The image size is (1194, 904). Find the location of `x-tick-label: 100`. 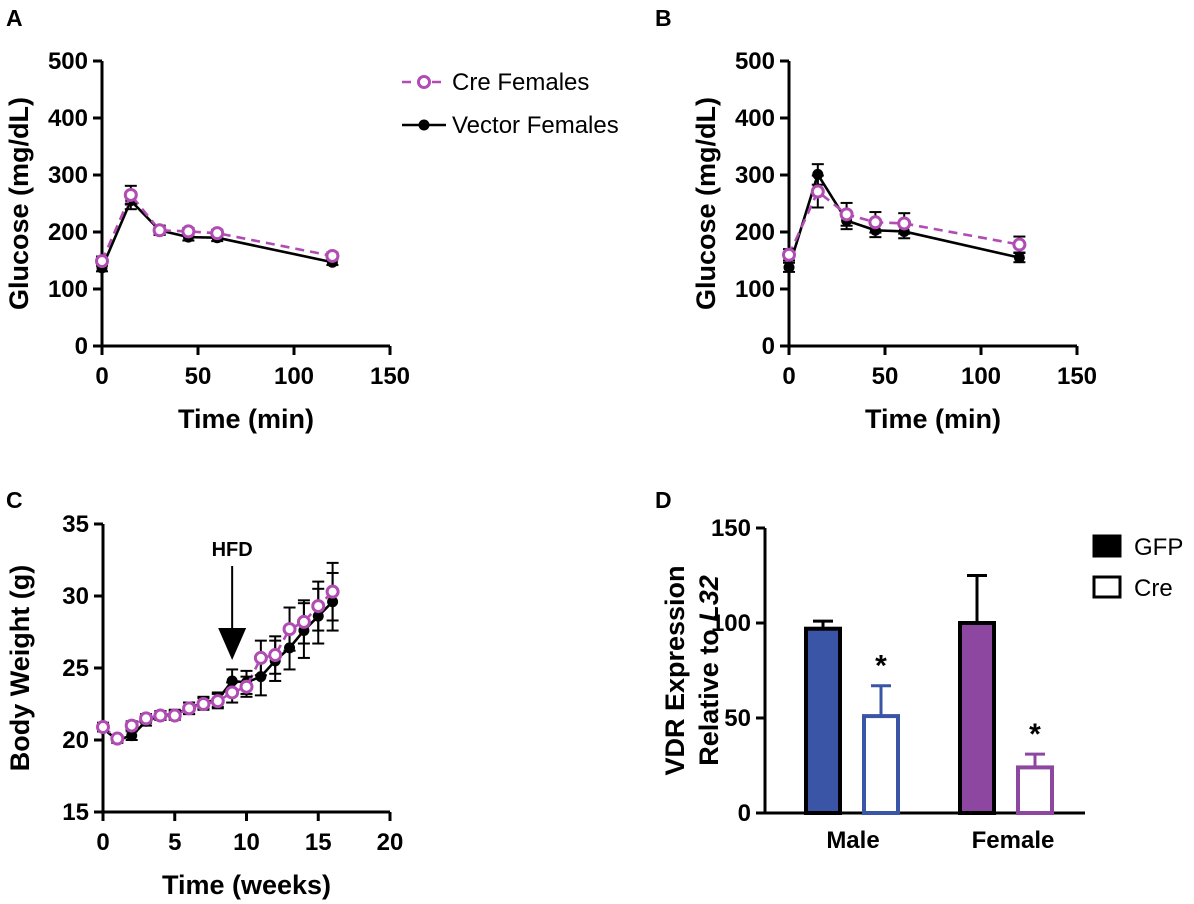

x-tick-label: 100 is located at coordinates (981, 376).